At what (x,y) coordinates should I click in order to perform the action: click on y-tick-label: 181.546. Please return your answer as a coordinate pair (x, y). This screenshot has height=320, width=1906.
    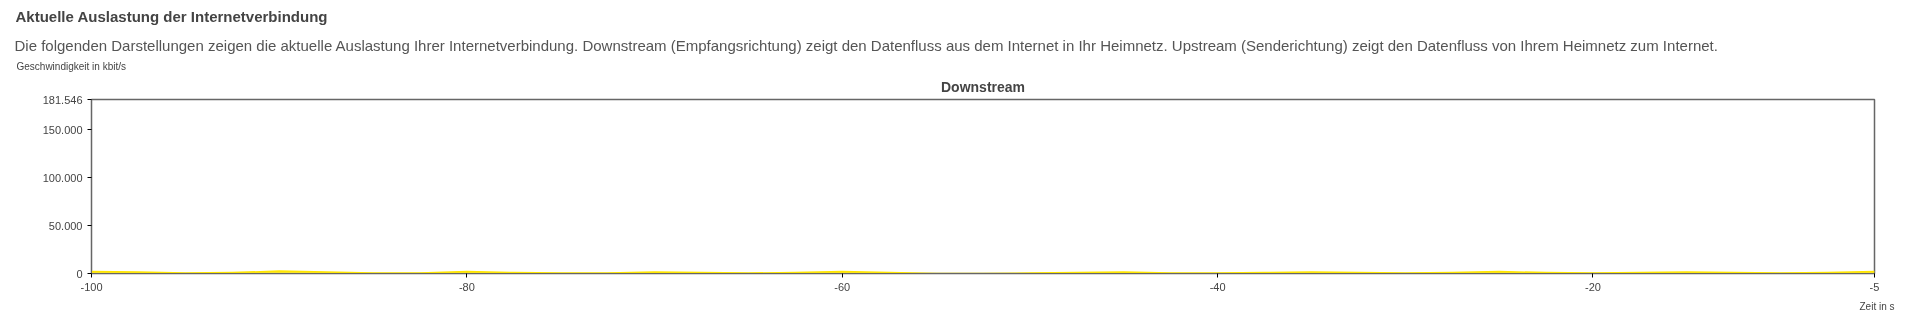
    Looking at the image, I should click on (62, 99).